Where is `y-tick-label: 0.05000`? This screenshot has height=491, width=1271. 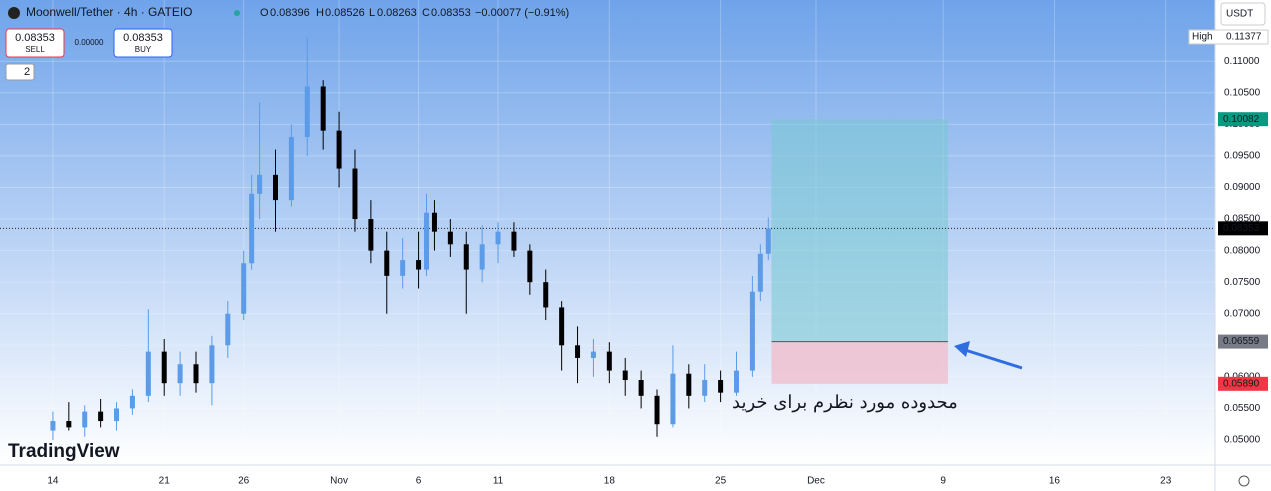
y-tick-label: 0.05000 is located at coordinates (1242, 440).